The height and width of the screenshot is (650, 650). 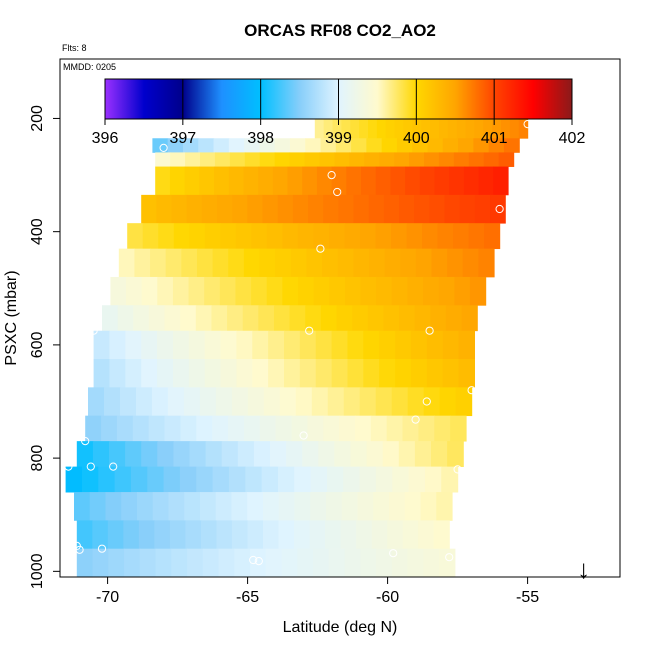 What do you see at coordinates (37, 458) in the screenshot?
I see `y-tick-label: 800` at bounding box center [37, 458].